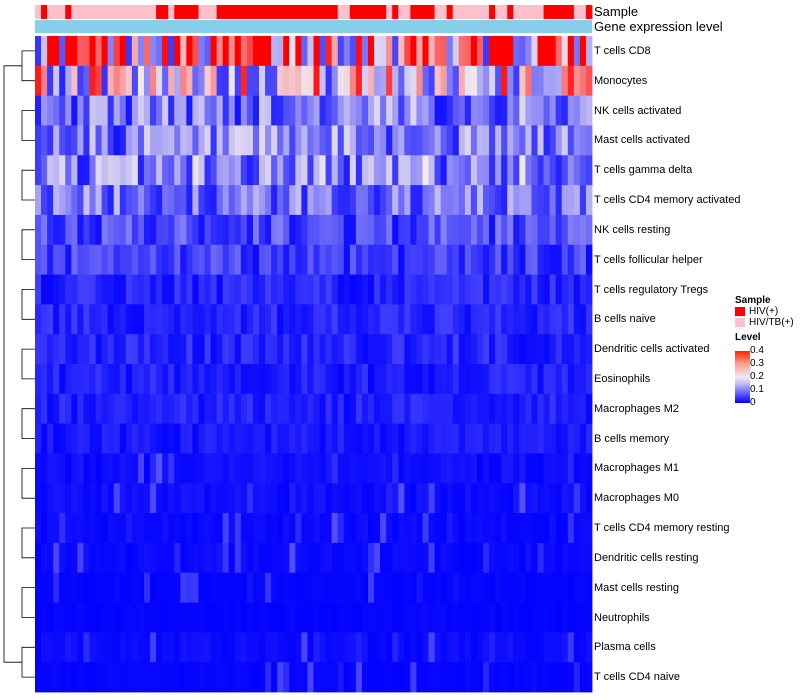 This screenshot has width=800, height=700. Describe the element at coordinates (625, 319) in the screenshot. I see `row-label: B cells naive` at that location.